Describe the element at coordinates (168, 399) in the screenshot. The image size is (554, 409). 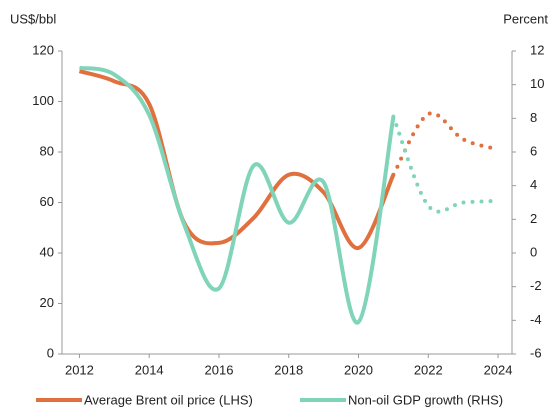
I see `legend-label: Average Brent oil price (LHS)` at that location.